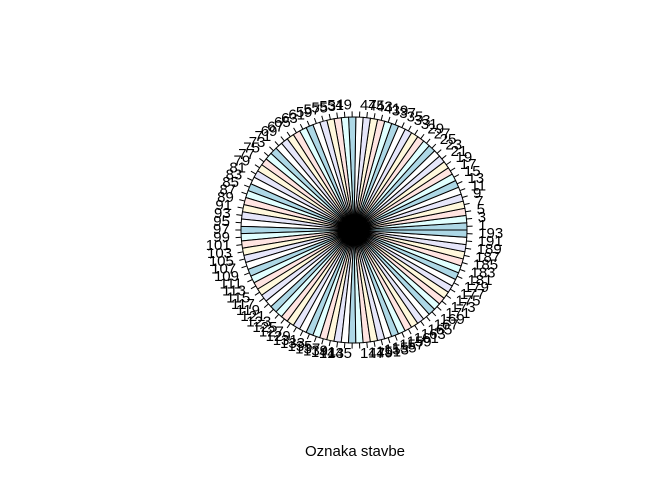  Describe the element at coordinates (230, 182) in the screenshot. I see `slice-label: 85` at that location.